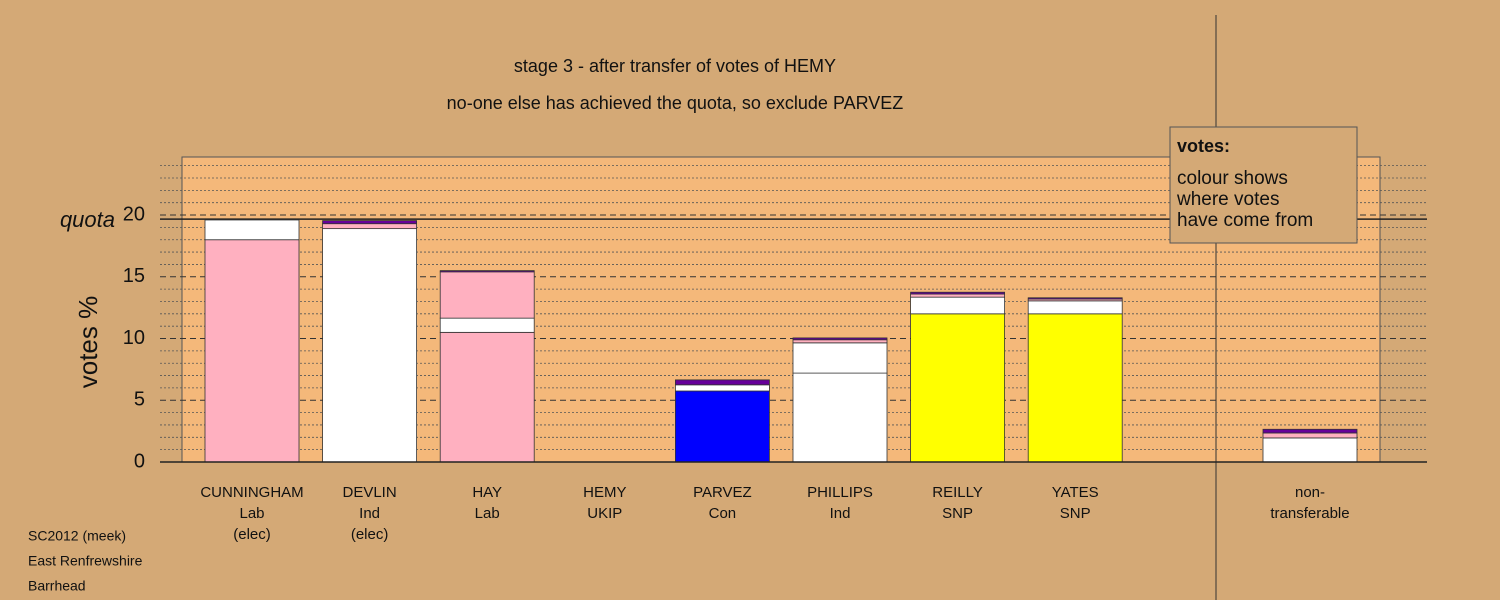 This screenshot has height=600, width=1500. What do you see at coordinates (722, 492) in the screenshot?
I see `x-tick-label: PARVEZ` at bounding box center [722, 492].